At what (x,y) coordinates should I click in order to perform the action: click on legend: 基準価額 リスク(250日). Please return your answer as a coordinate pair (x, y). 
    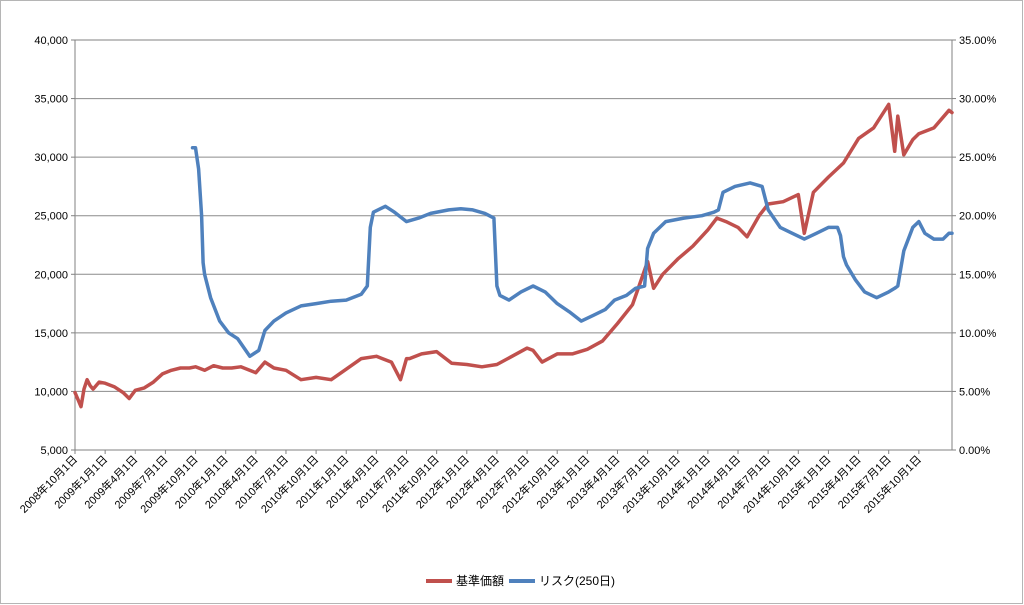
    Looking at the image, I should click on (520, 580).